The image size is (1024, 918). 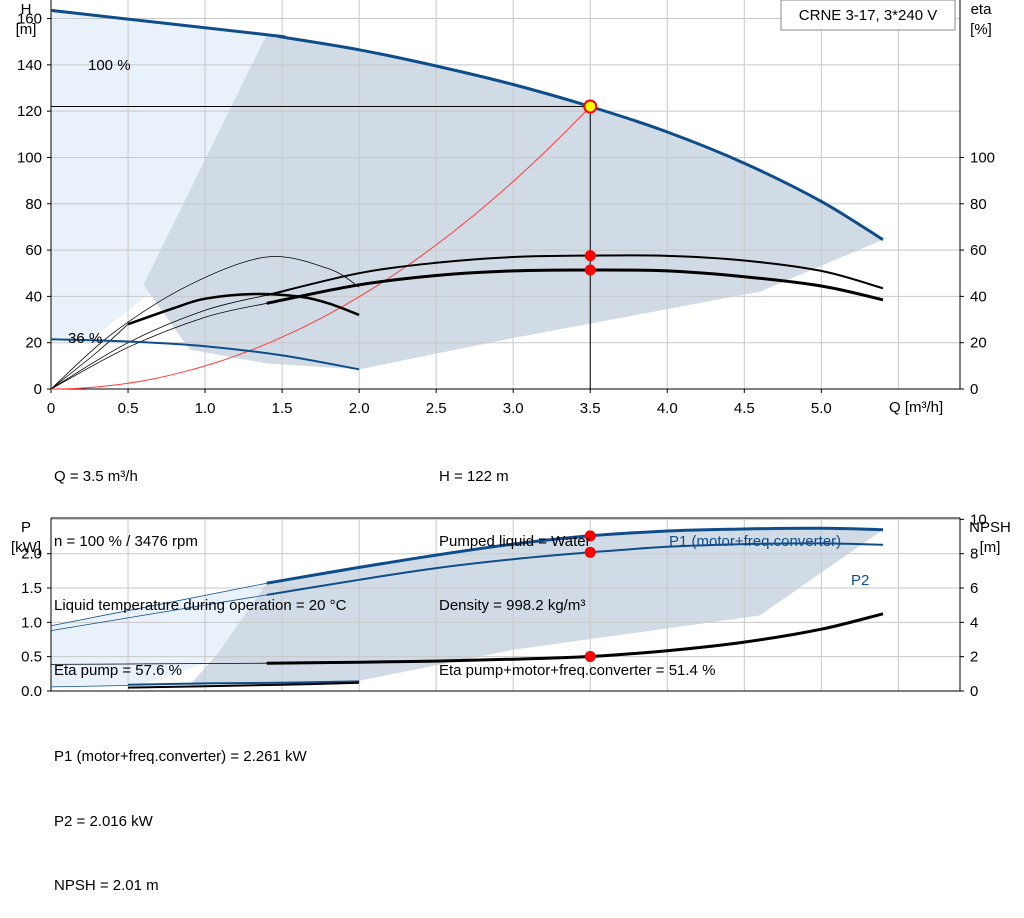 I want to click on y-axis-title-left: P, so click(x=26, y=527).